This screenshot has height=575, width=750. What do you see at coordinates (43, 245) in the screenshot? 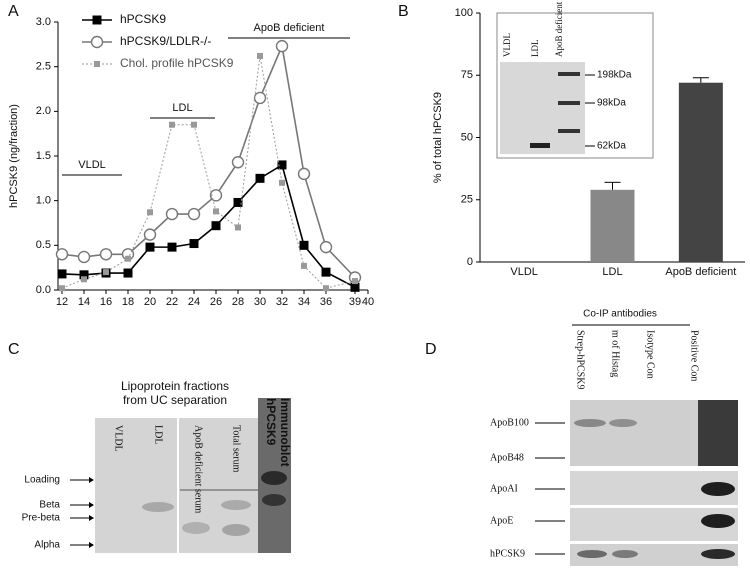
I see `y-tick-label: 0.5` at bounding box center [43, 245].